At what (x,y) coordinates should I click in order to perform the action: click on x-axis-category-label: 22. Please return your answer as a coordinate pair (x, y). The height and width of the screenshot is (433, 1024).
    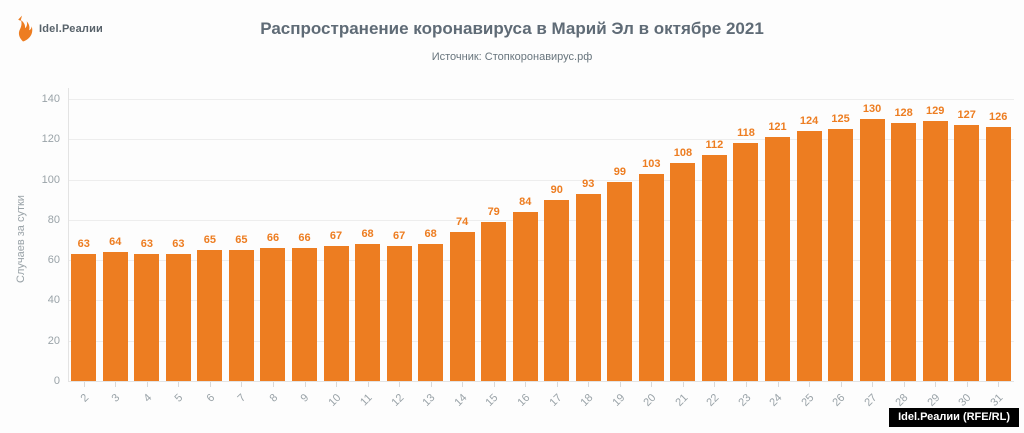
    Looking at the image, I should click on (713, 400).